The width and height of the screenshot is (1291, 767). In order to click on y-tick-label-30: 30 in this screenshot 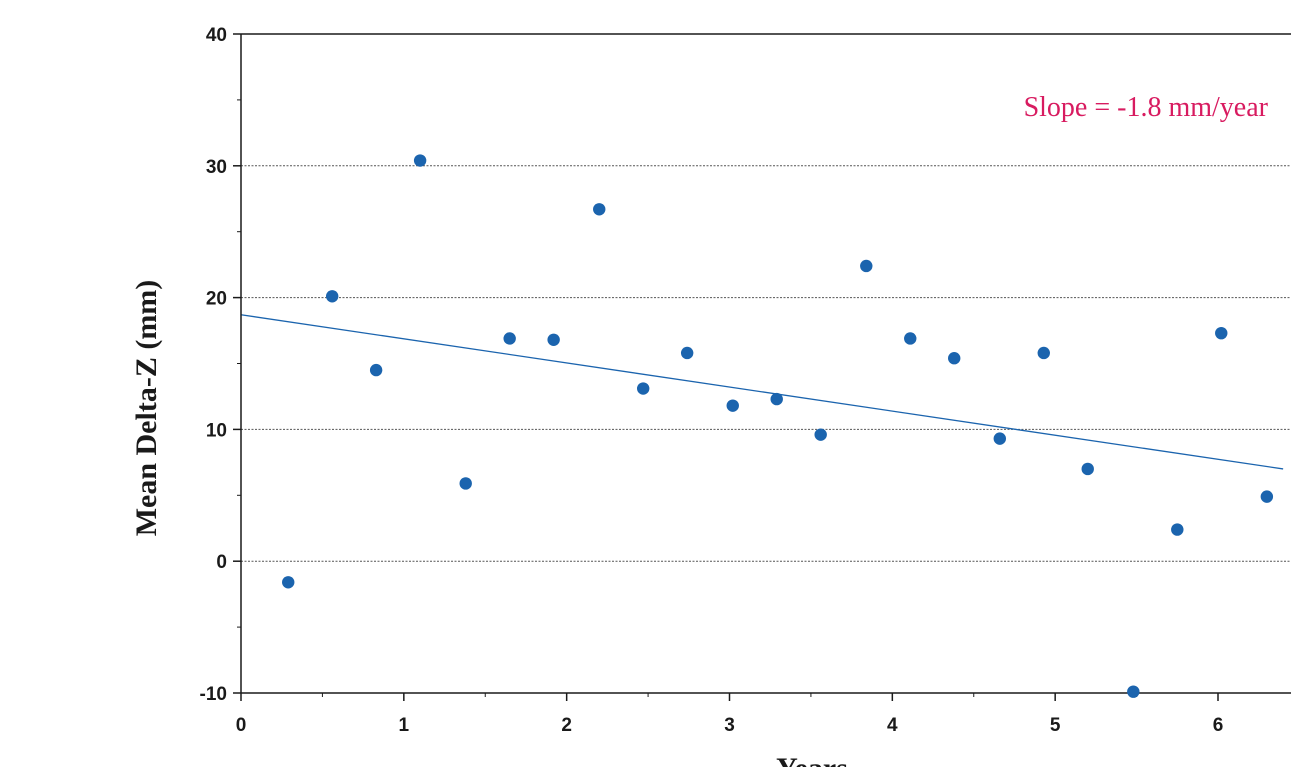, I will do `click(216, 167)`.